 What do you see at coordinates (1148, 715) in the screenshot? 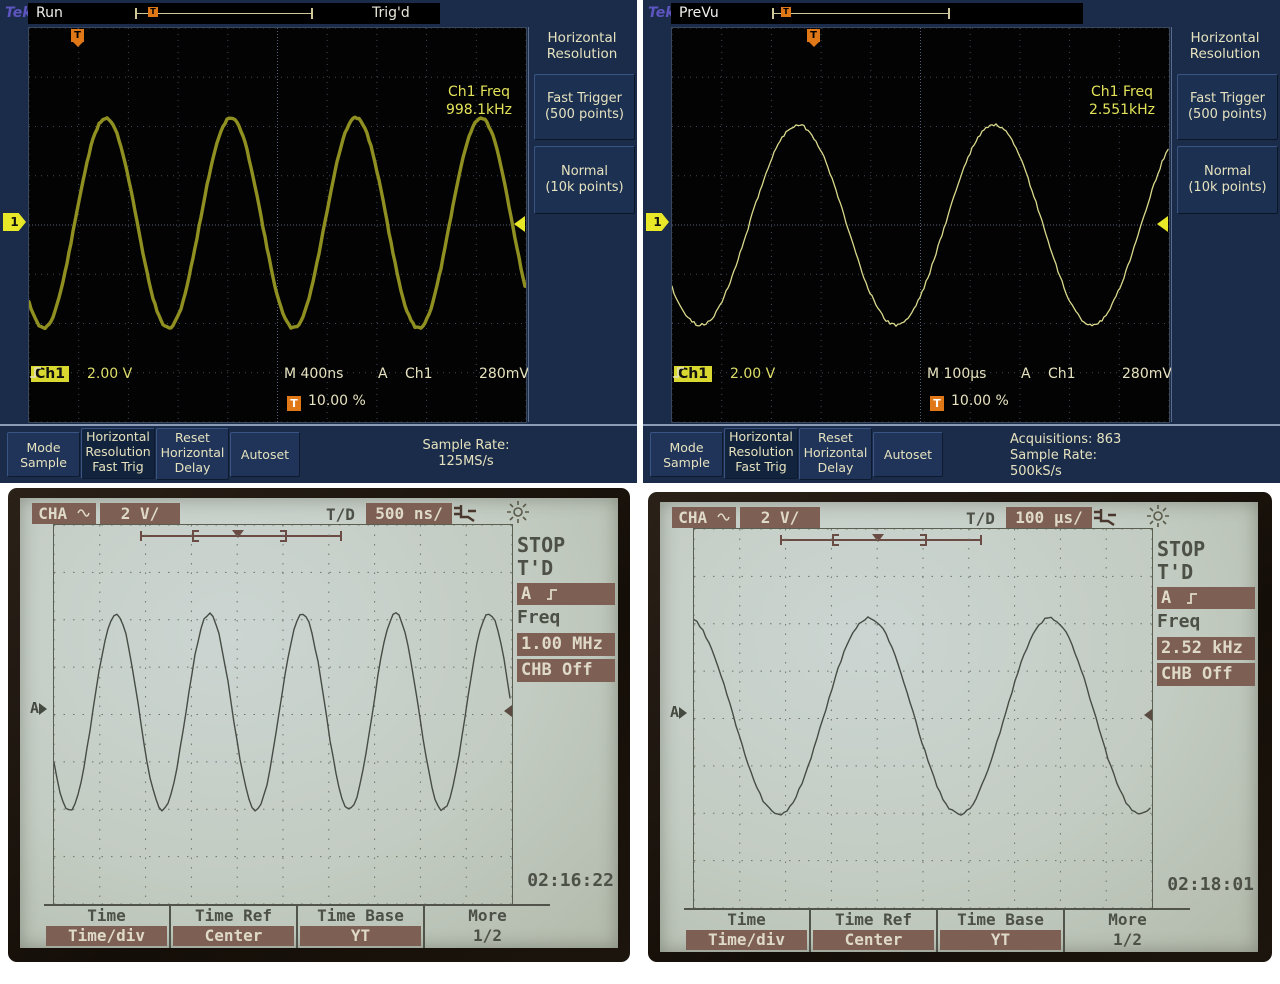
I see `trigger-level-marker` at bounding box center [1148, 715].